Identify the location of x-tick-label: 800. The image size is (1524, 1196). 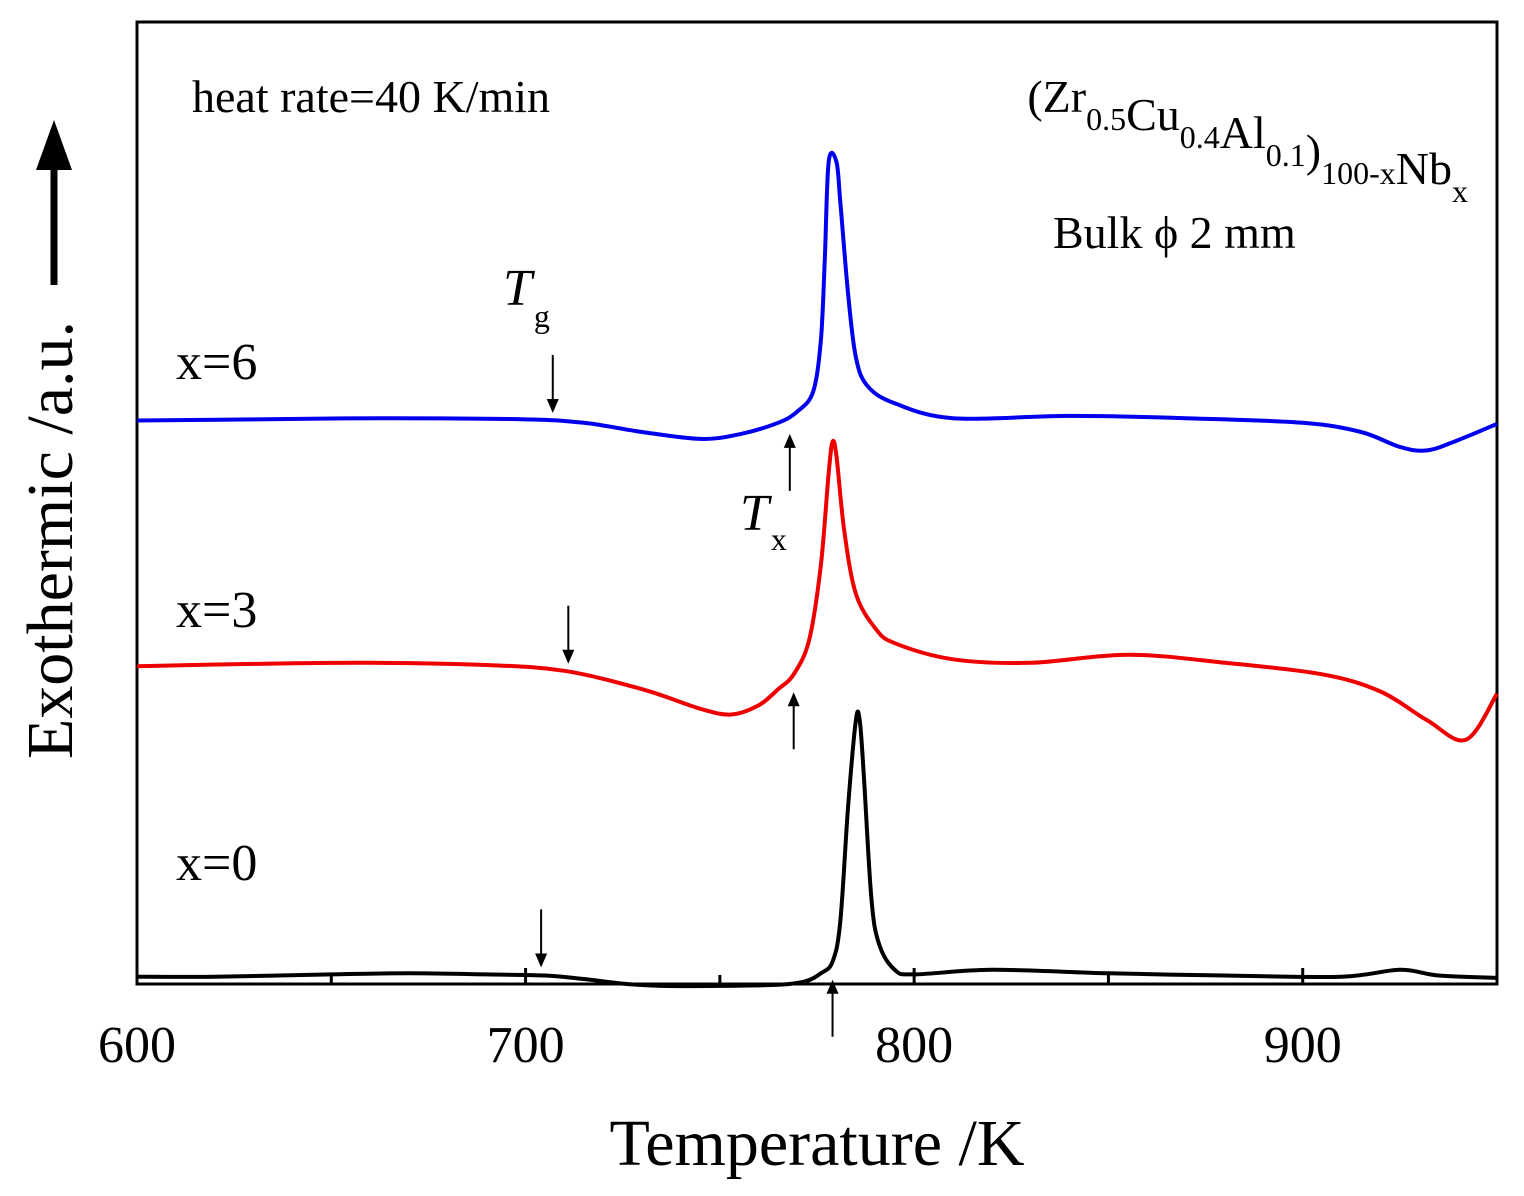
(914, 1045).